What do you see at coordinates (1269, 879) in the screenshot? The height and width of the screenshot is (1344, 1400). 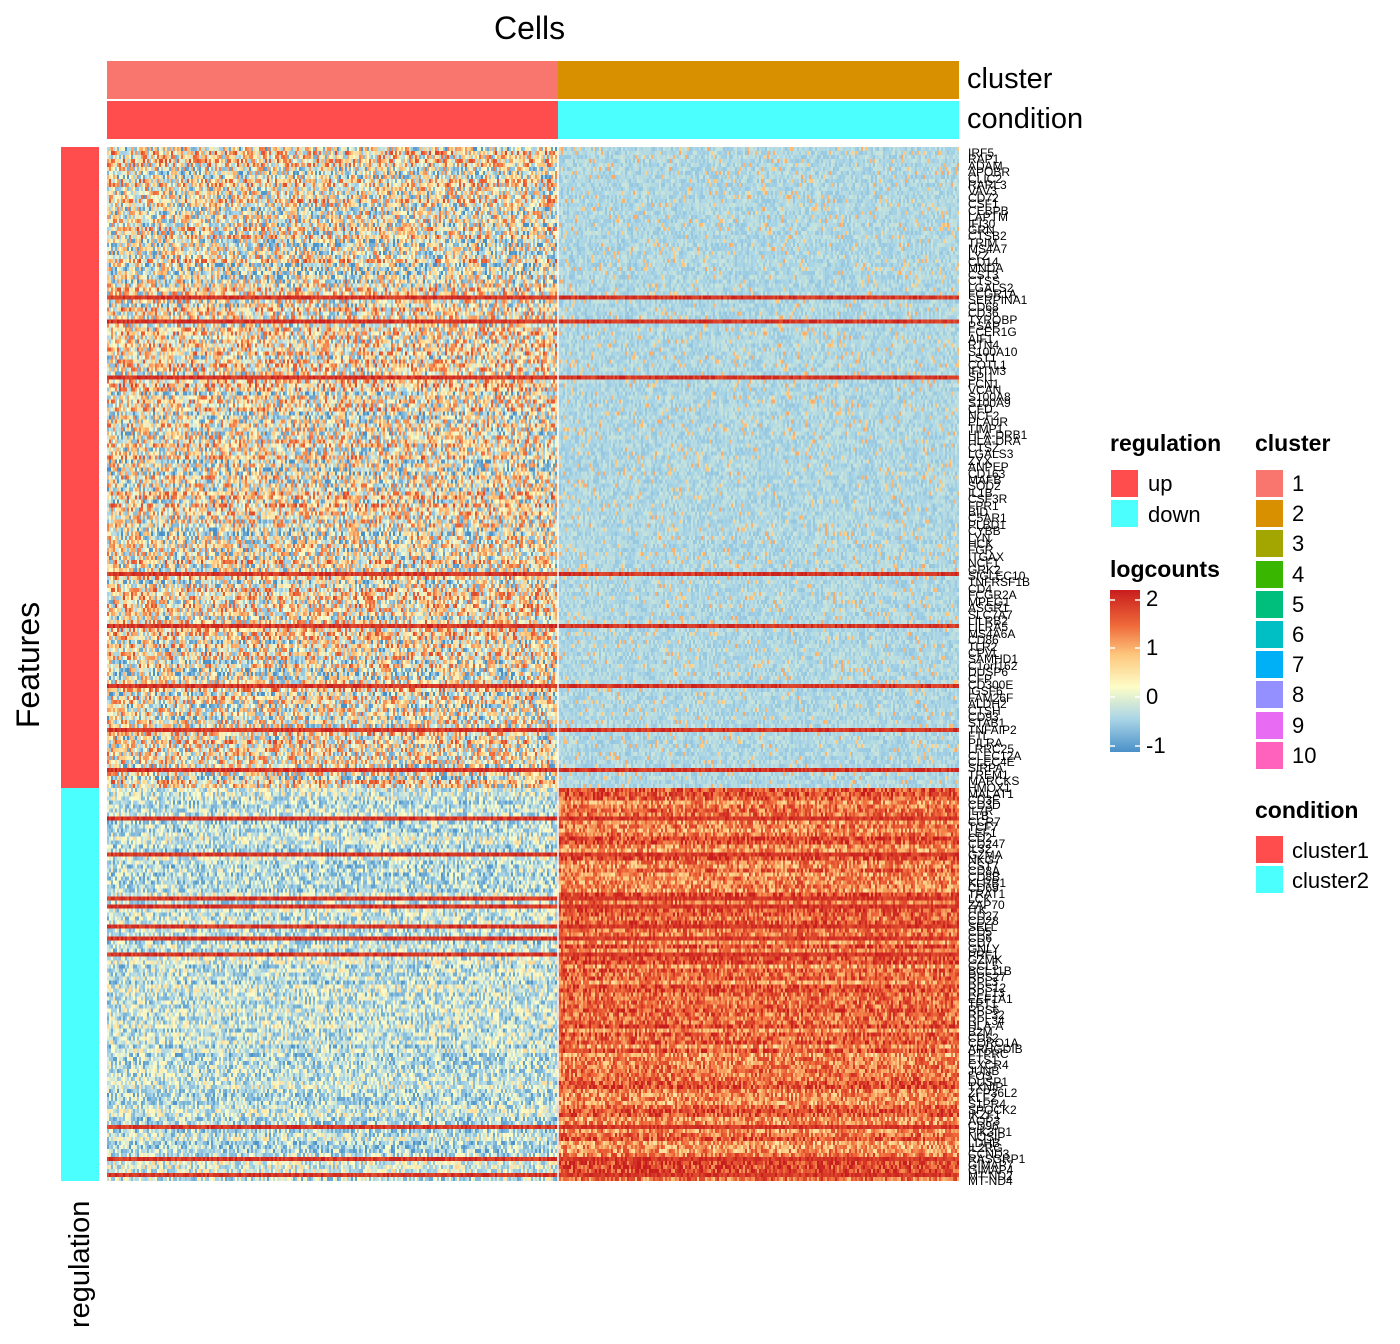 I see `legend-swatch-cluster2` at bounding box center [1269, 879].